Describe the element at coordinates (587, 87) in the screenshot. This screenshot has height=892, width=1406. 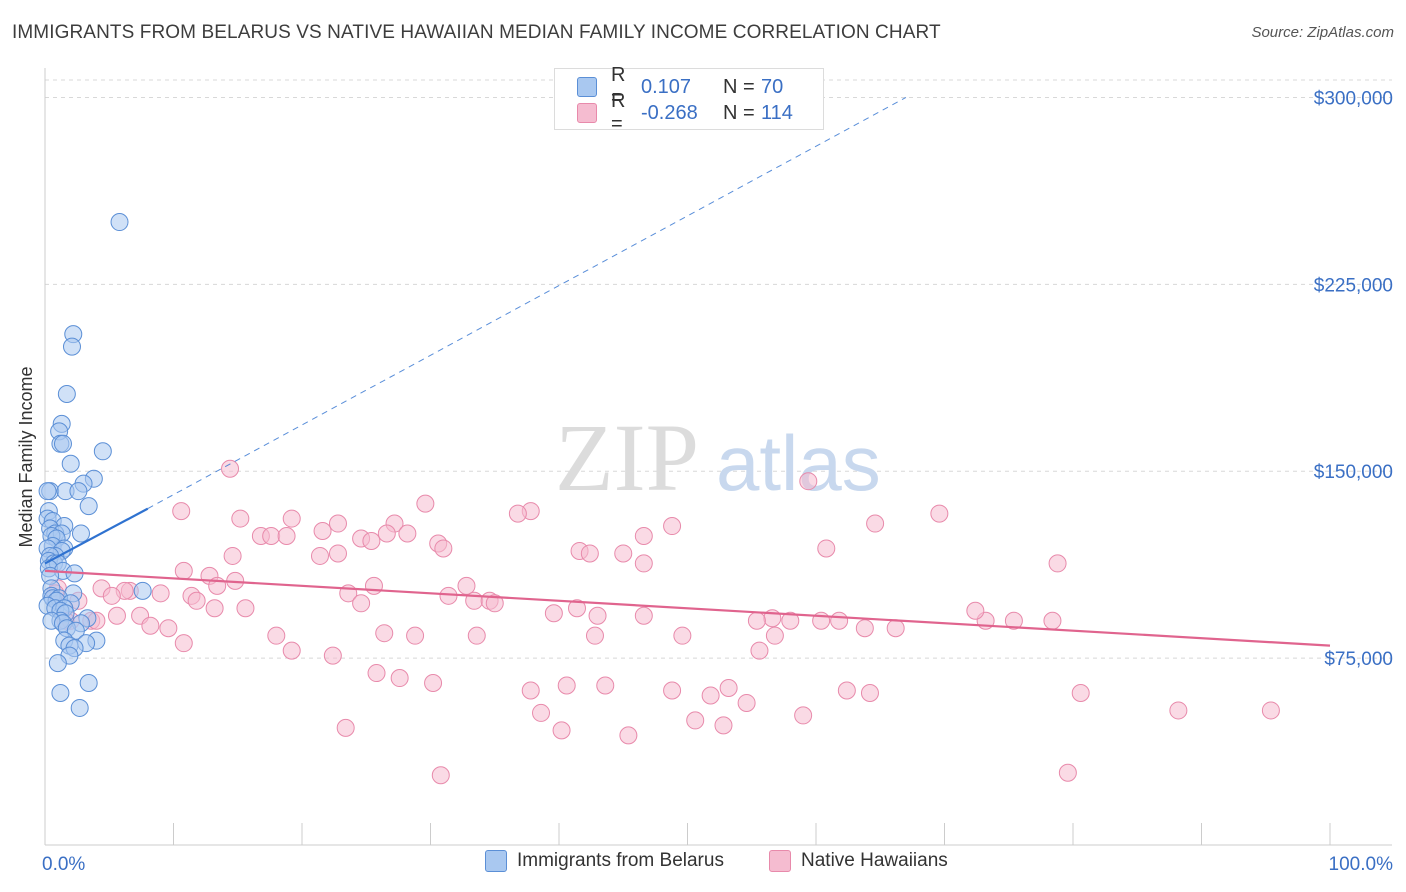
I see `legend-swatch-blue` at that location.